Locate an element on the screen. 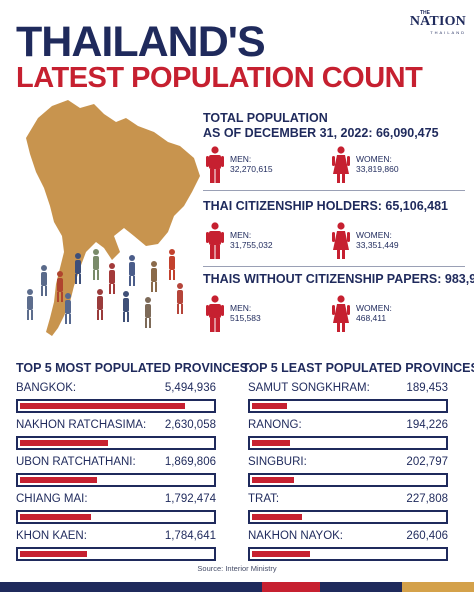 Image resolution: width=474 pixels, height=592 pixels. citizen-women: WOMEN: 33,351,449 is located at coordinates (392, 242).